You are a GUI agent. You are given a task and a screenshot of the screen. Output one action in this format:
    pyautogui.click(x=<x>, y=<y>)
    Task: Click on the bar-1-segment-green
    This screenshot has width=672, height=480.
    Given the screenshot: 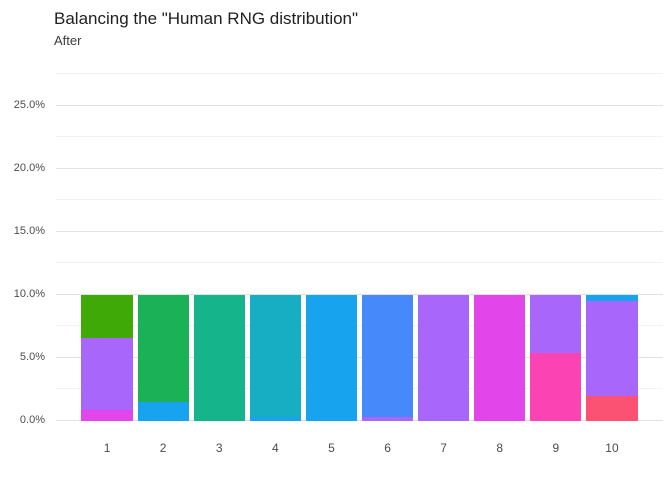 What is the action you would take?
    pyautogui.click(x=107, y=316)
    